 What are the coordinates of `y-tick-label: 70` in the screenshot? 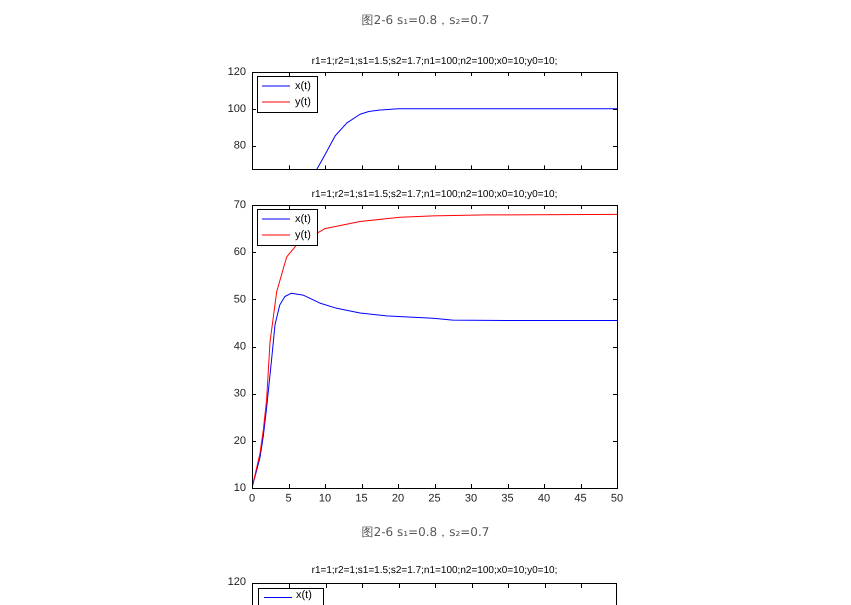 It's located at (240, 205).